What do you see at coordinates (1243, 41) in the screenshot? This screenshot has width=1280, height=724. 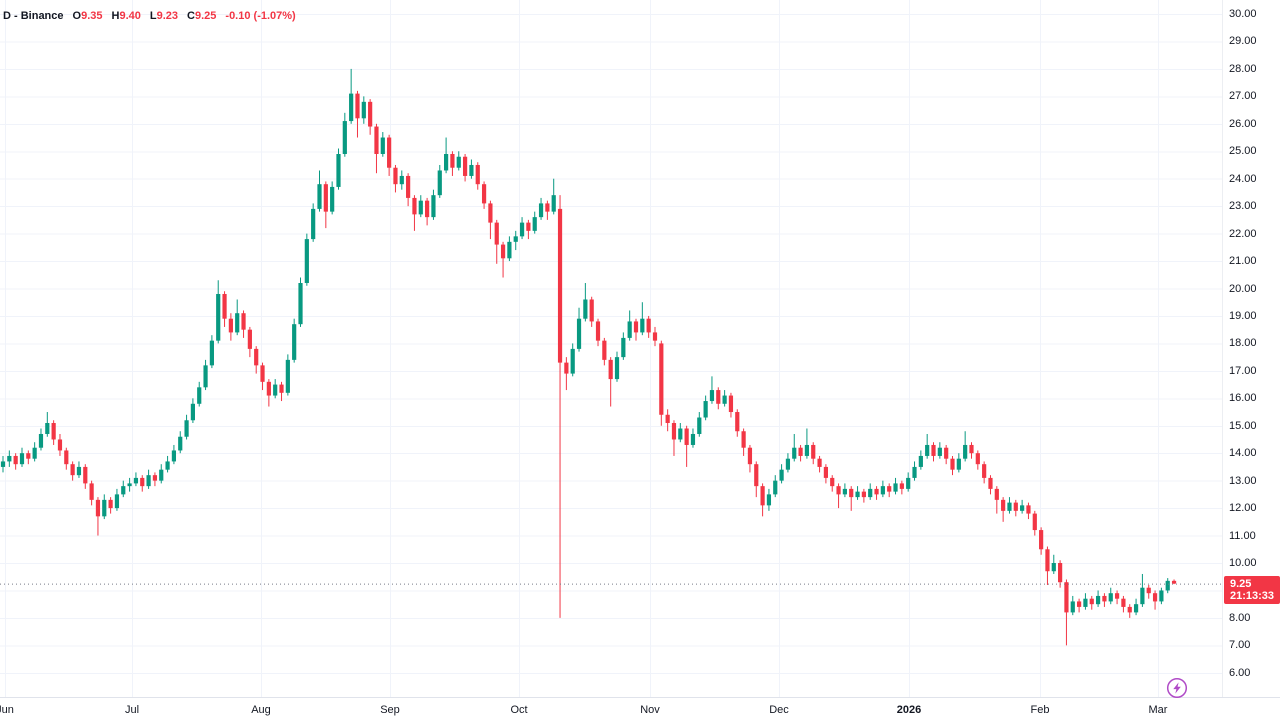 I see `price-axis-label: 29.00` at bounding box center [1243, 41].